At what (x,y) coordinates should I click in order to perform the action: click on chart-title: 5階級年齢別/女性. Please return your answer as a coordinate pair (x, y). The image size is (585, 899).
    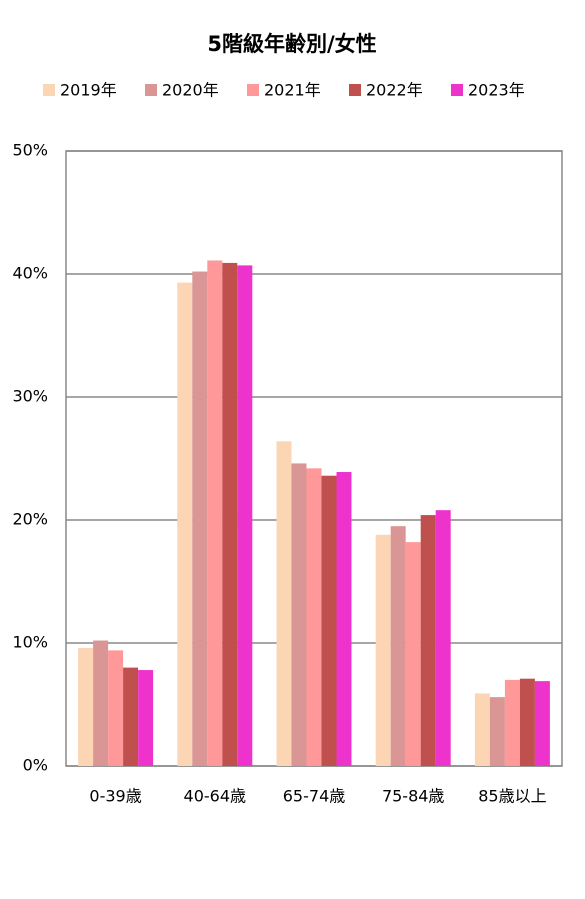
    Looking at the image, I should click on (291, 44).